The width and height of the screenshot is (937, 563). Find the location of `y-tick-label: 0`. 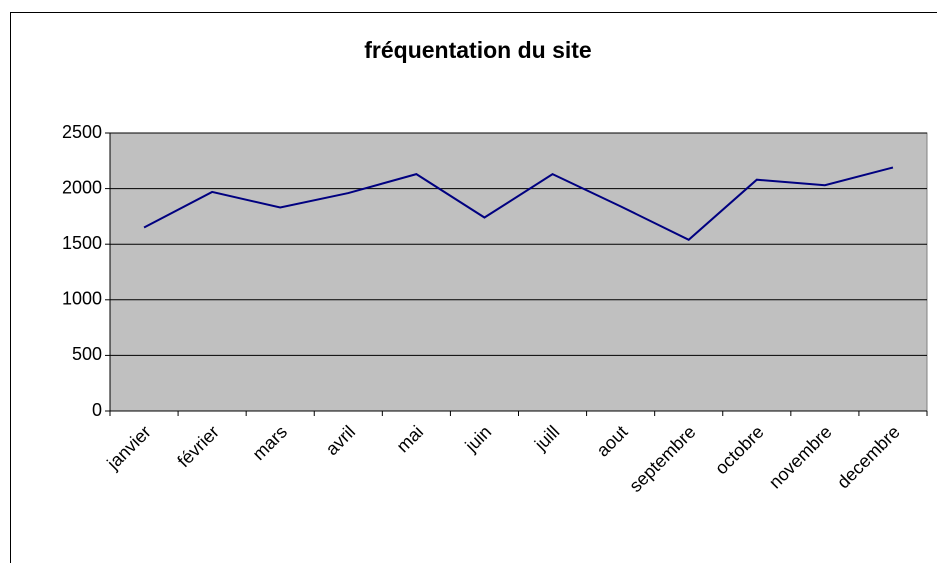

y-tick-label: 0 is located at coordinates (97, 410).